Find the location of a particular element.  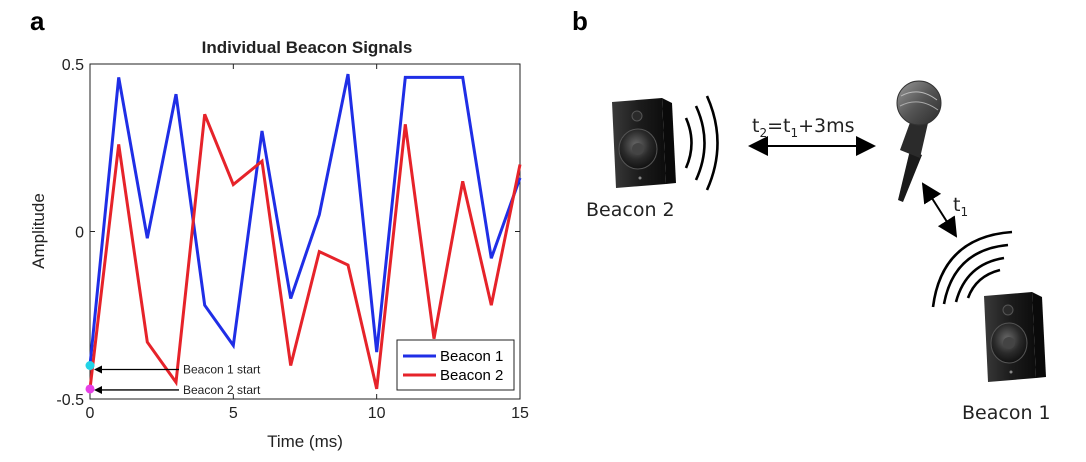

t1-label: t1 is located at coordinates (960, 206).